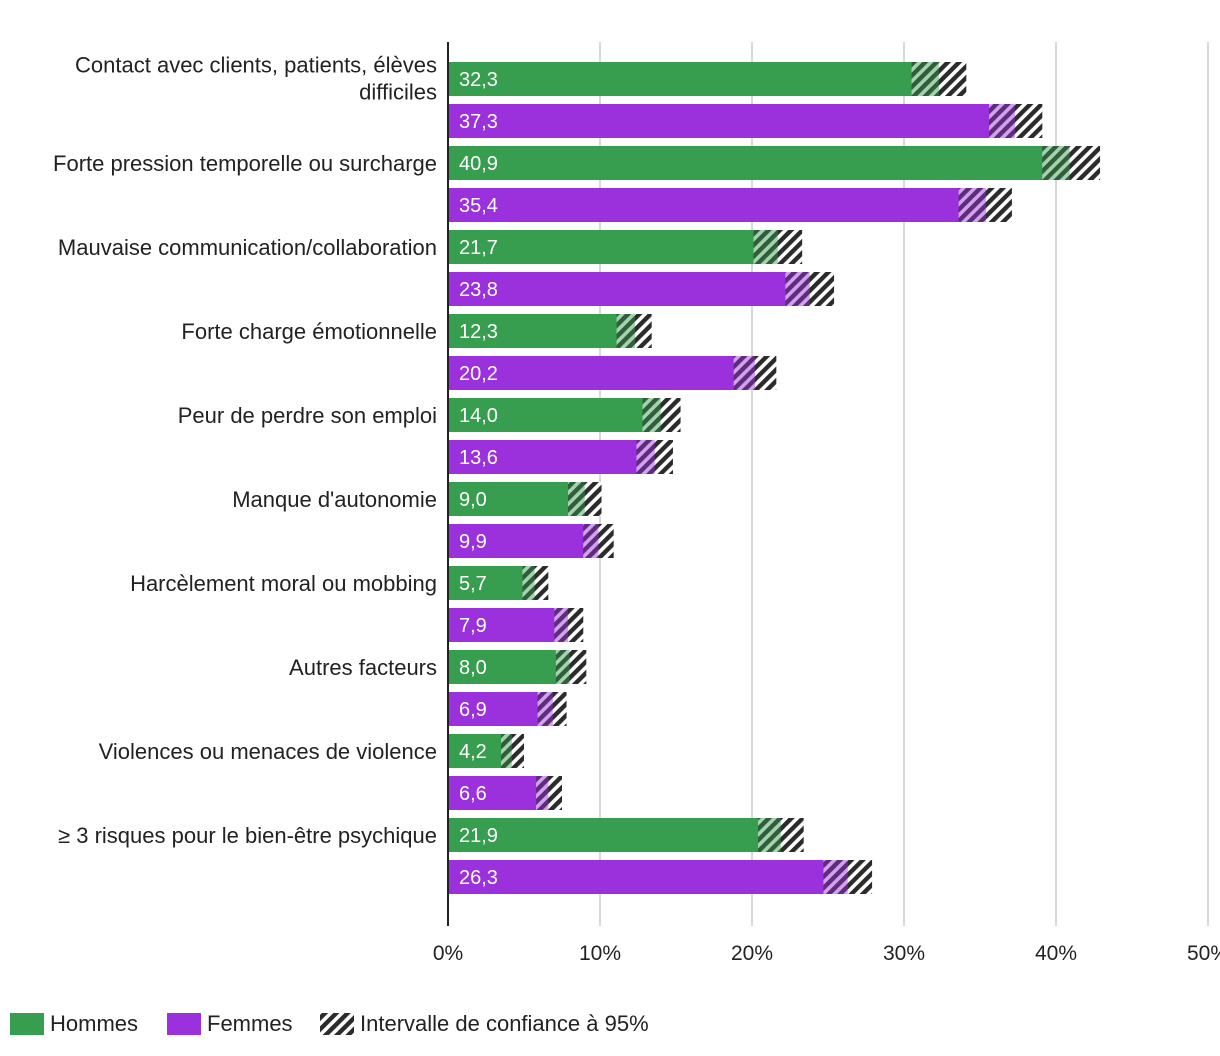 The height and width of the screenshot is (1056, 1220). What do you see at coordinates (478, 878) in the screenshot?
I see `data-label: 26,3` at bounding box center [478, 878].